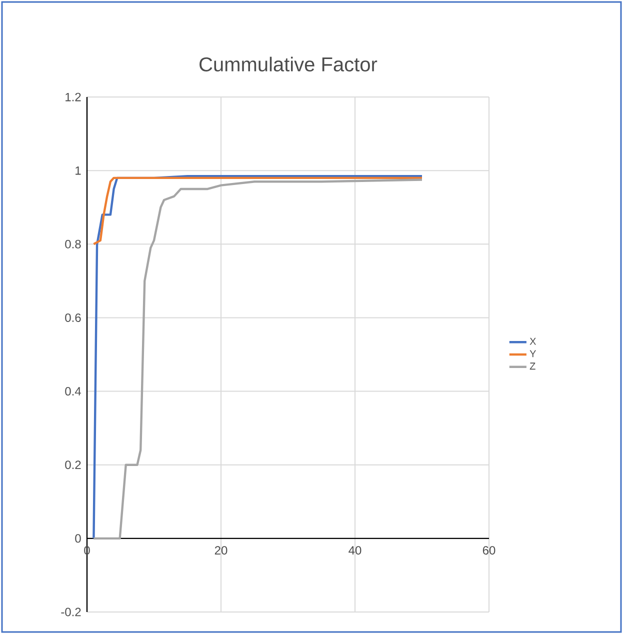  I want to click on y-tick-label: 0.6, so click(73, 317).